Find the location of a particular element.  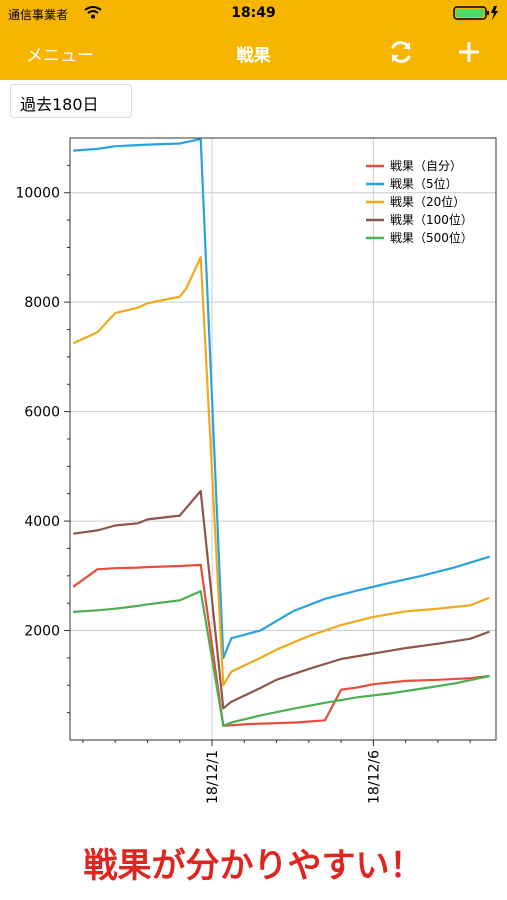

legend-label: 戦果（100位） is located at coordinates (431, 219).